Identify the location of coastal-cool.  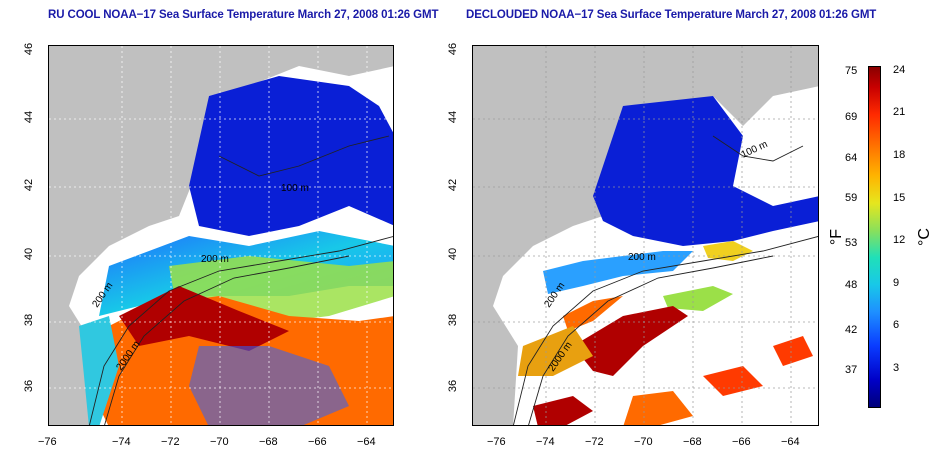
(99, 370).